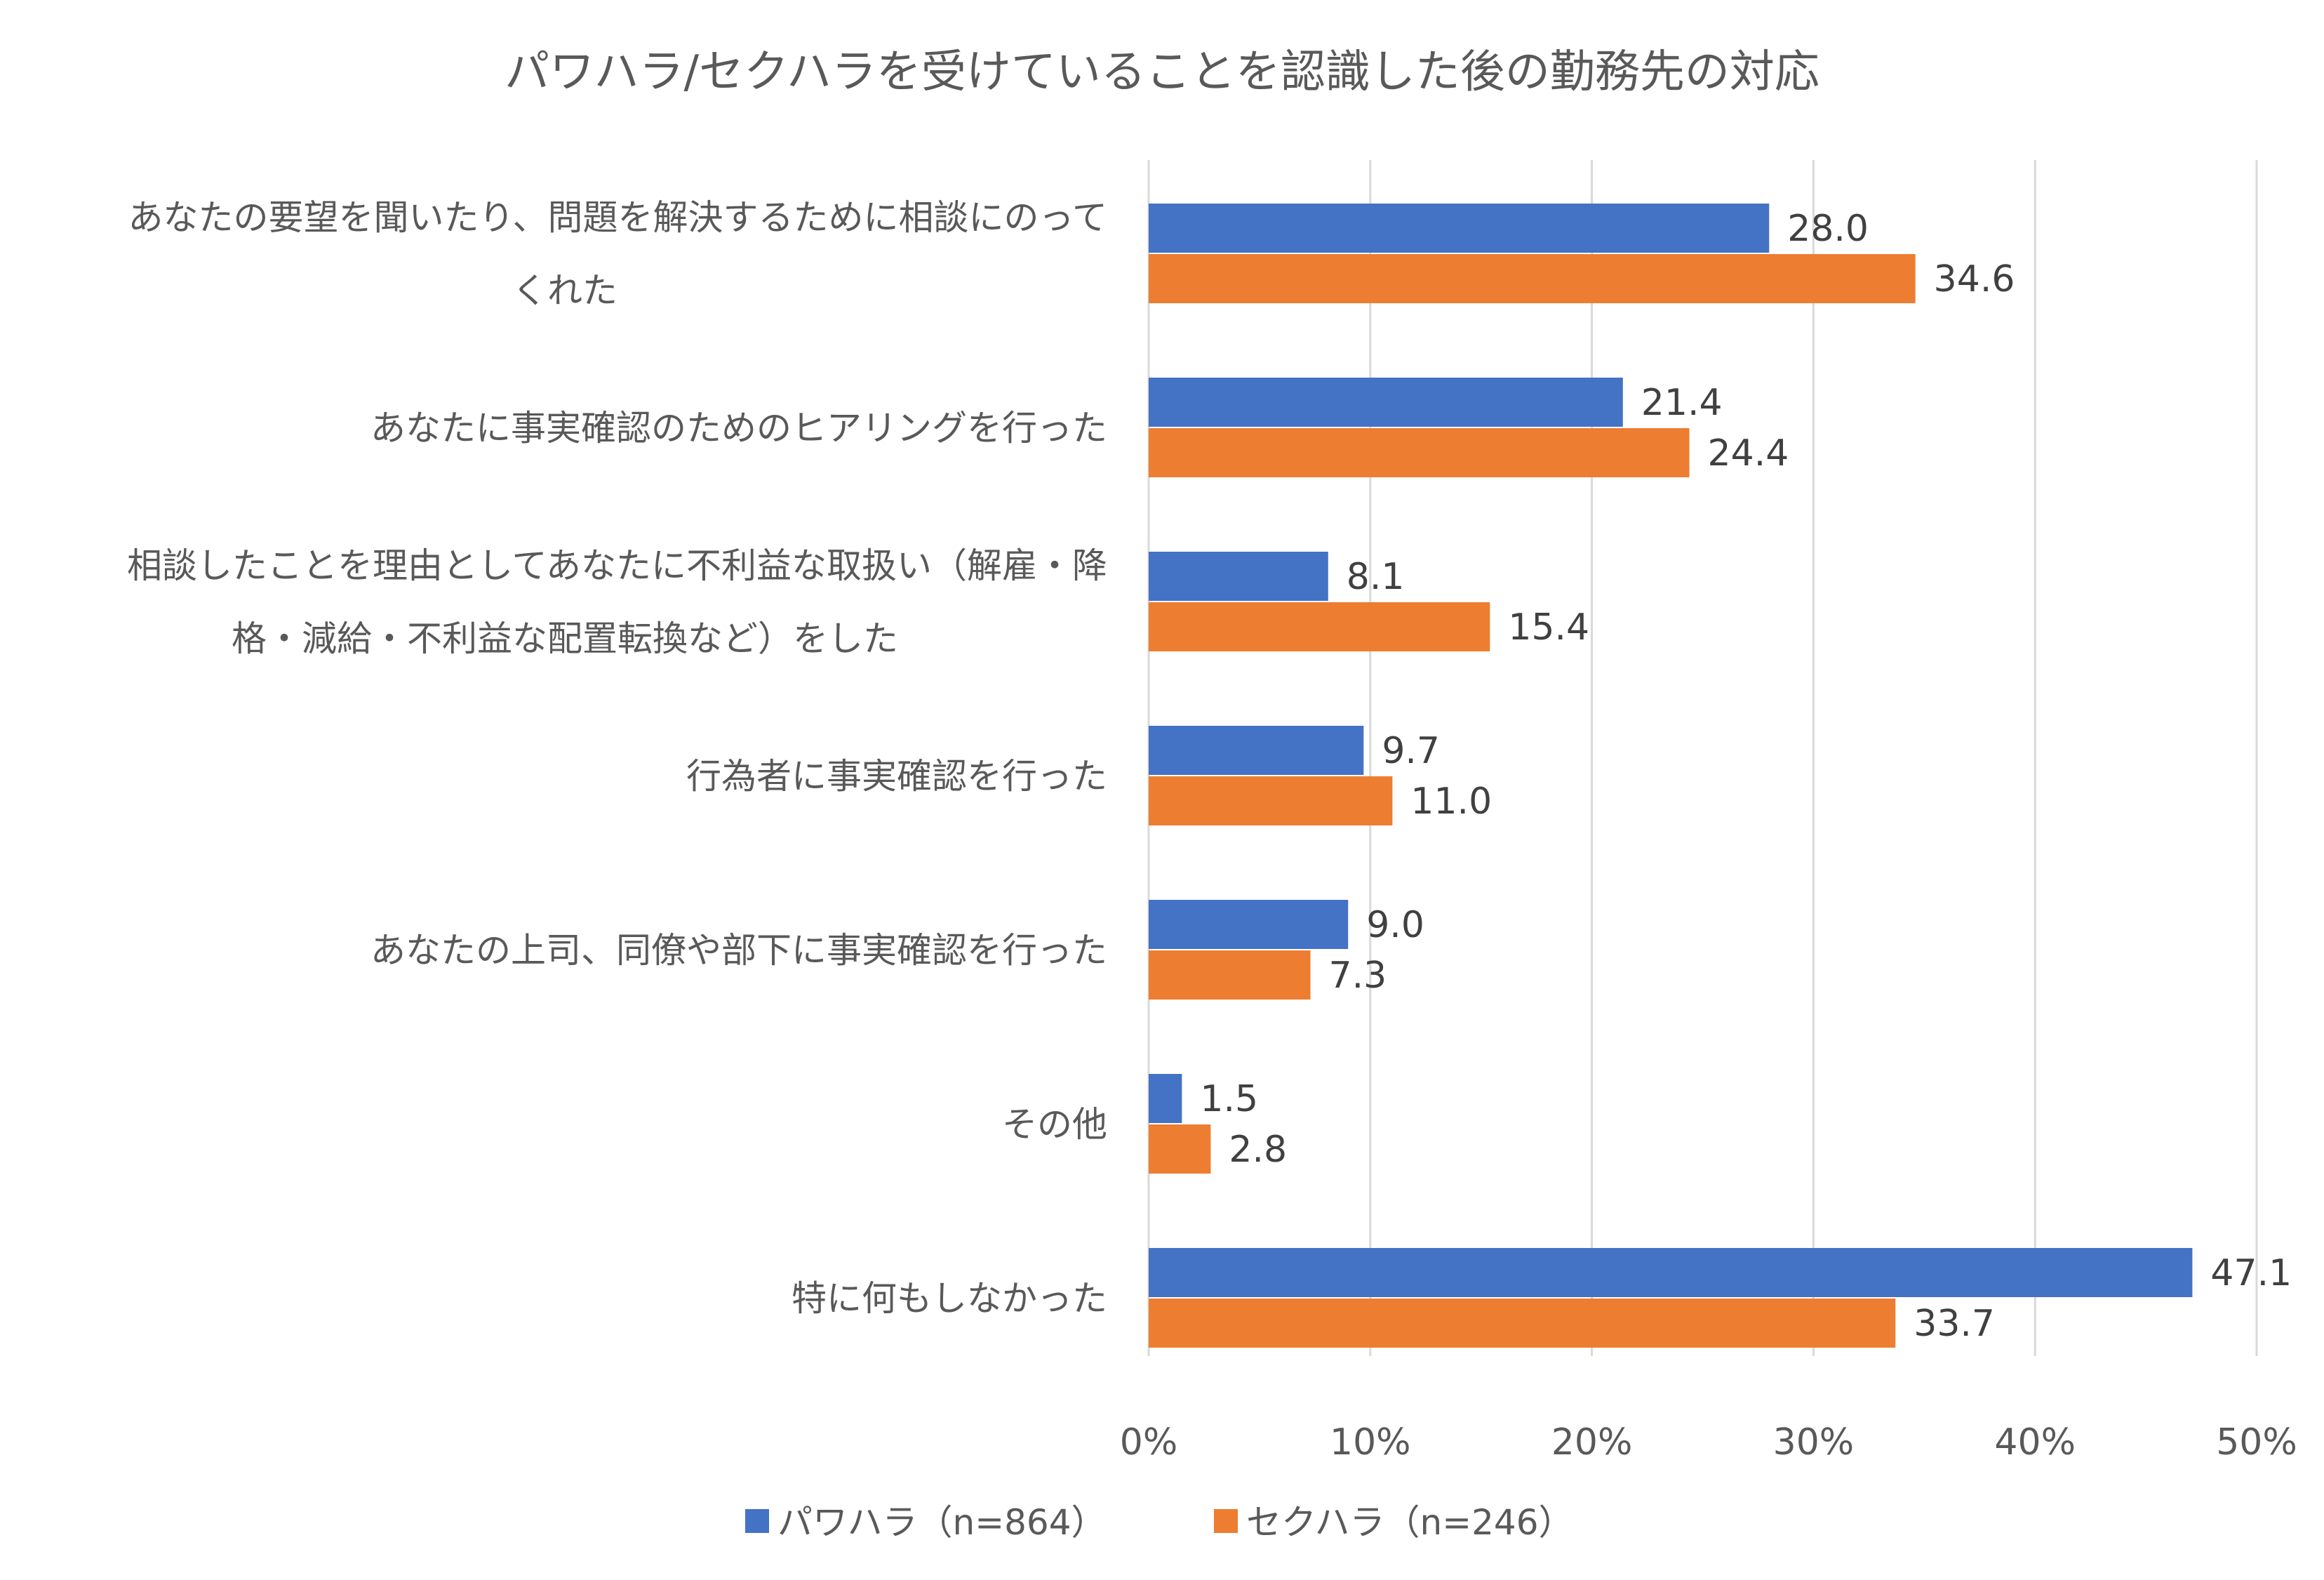  I want to click on bar-series0-cat5, so click(1165, 1099).